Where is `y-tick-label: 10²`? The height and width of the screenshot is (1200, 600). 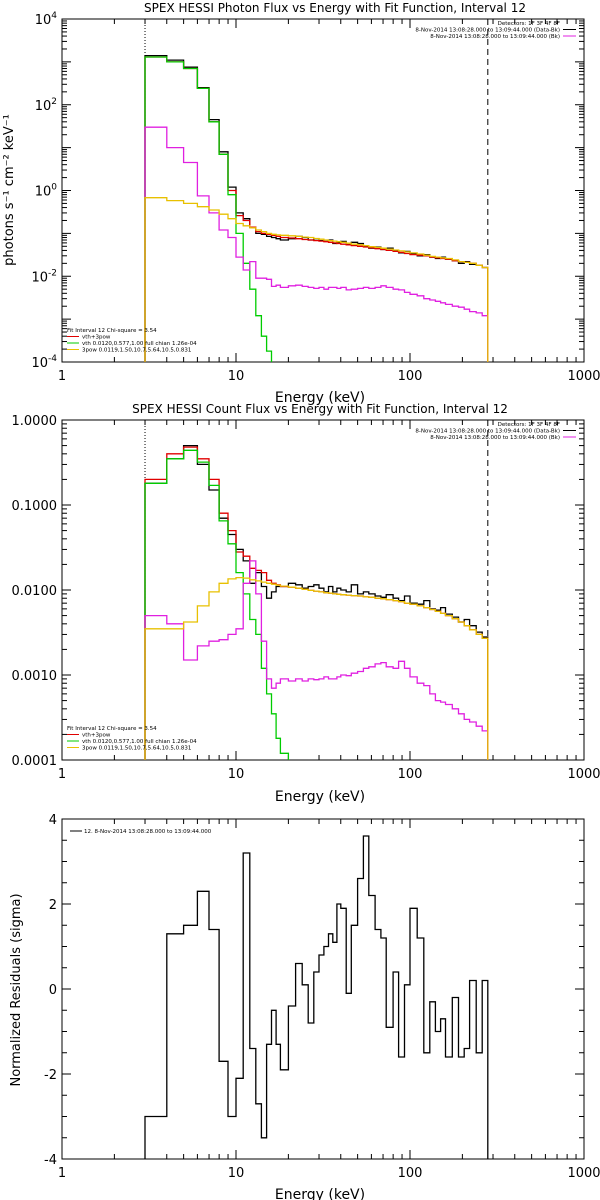
y-tick-label: 10² is located at coordinates (46, 105).